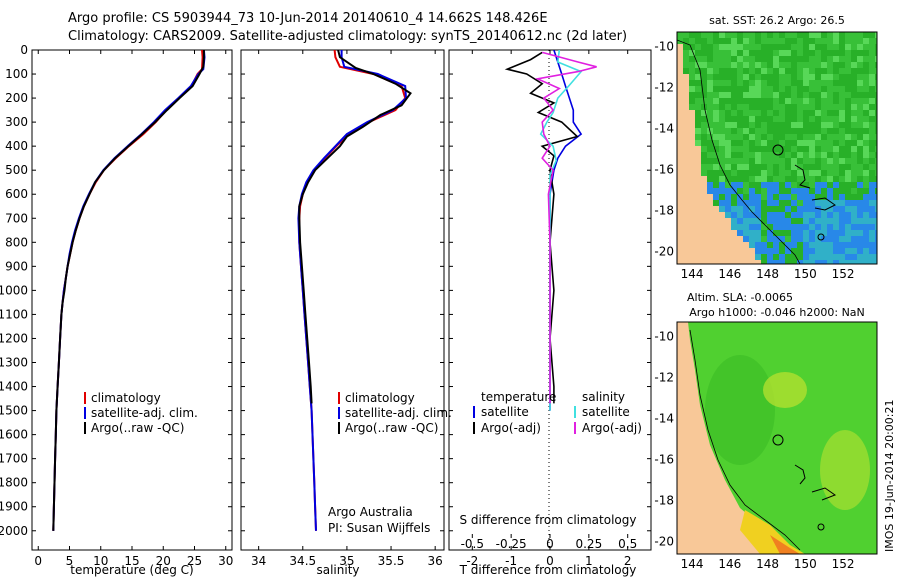  Describe the element at coordinates (346, 561) in the screenshot. I see `x-tick-label: 35` at that location.